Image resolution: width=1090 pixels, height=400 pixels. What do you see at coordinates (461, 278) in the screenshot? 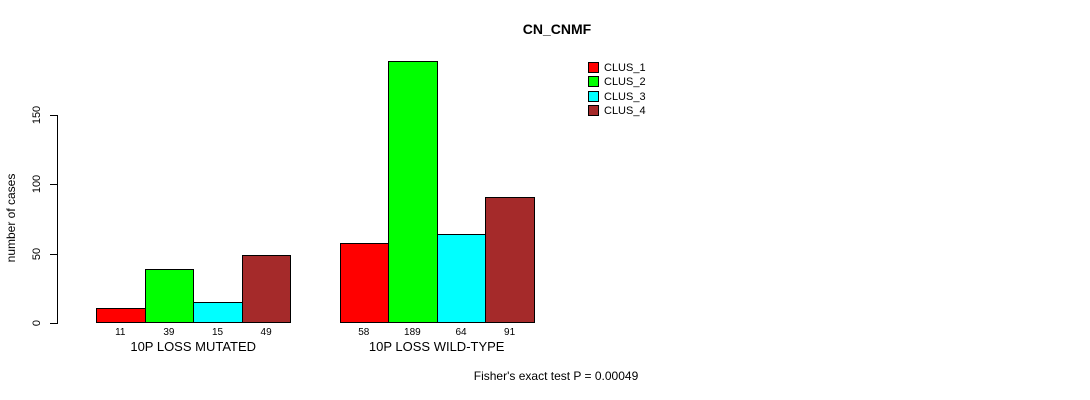
I see `bar-clus_3-group2` at bounding box center [461, 278].